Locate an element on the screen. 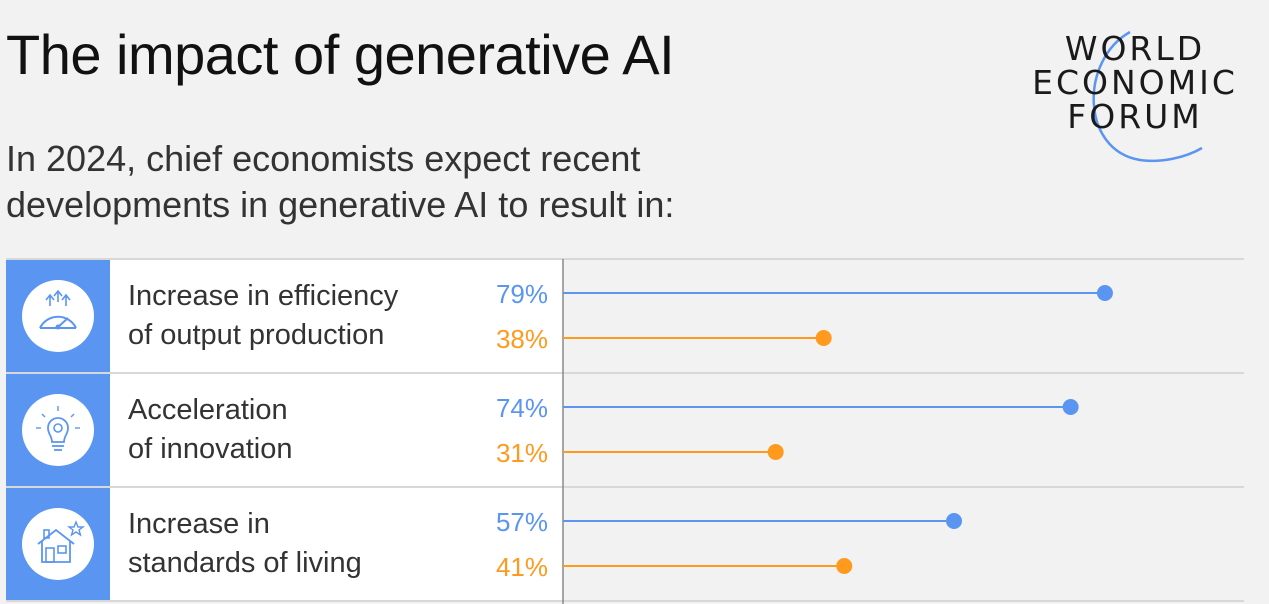 This screenshot has width=1269, height=604. house-star-icon is located at coordinates (58, 544).